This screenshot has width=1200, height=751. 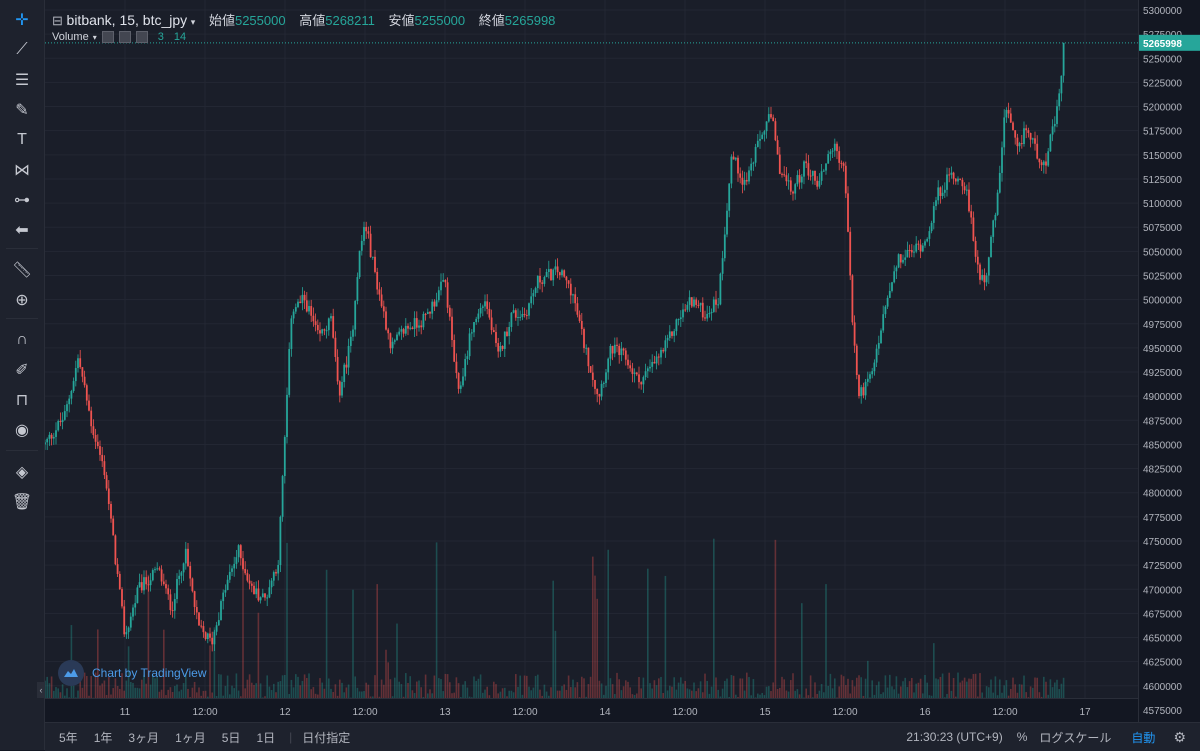 I want to click on unlock-icon: ⊓, so click(x=22, y=400).